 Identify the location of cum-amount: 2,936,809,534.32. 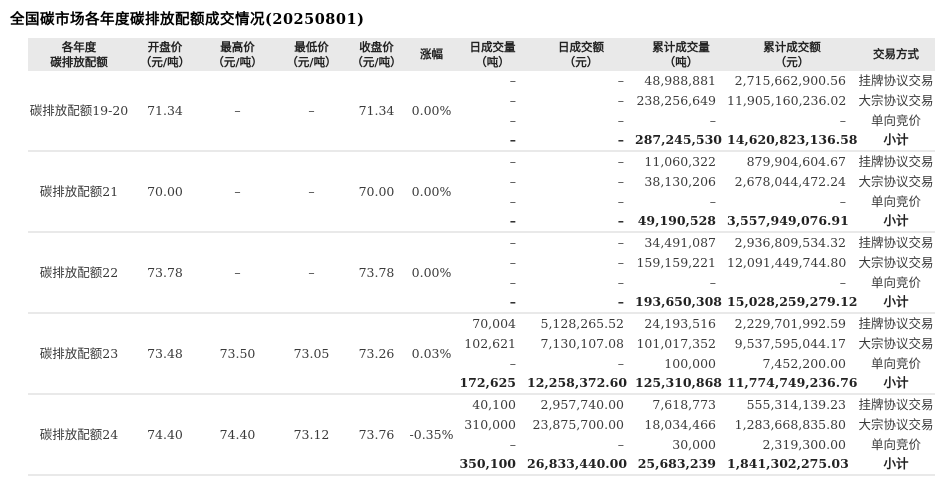
(790, 242).